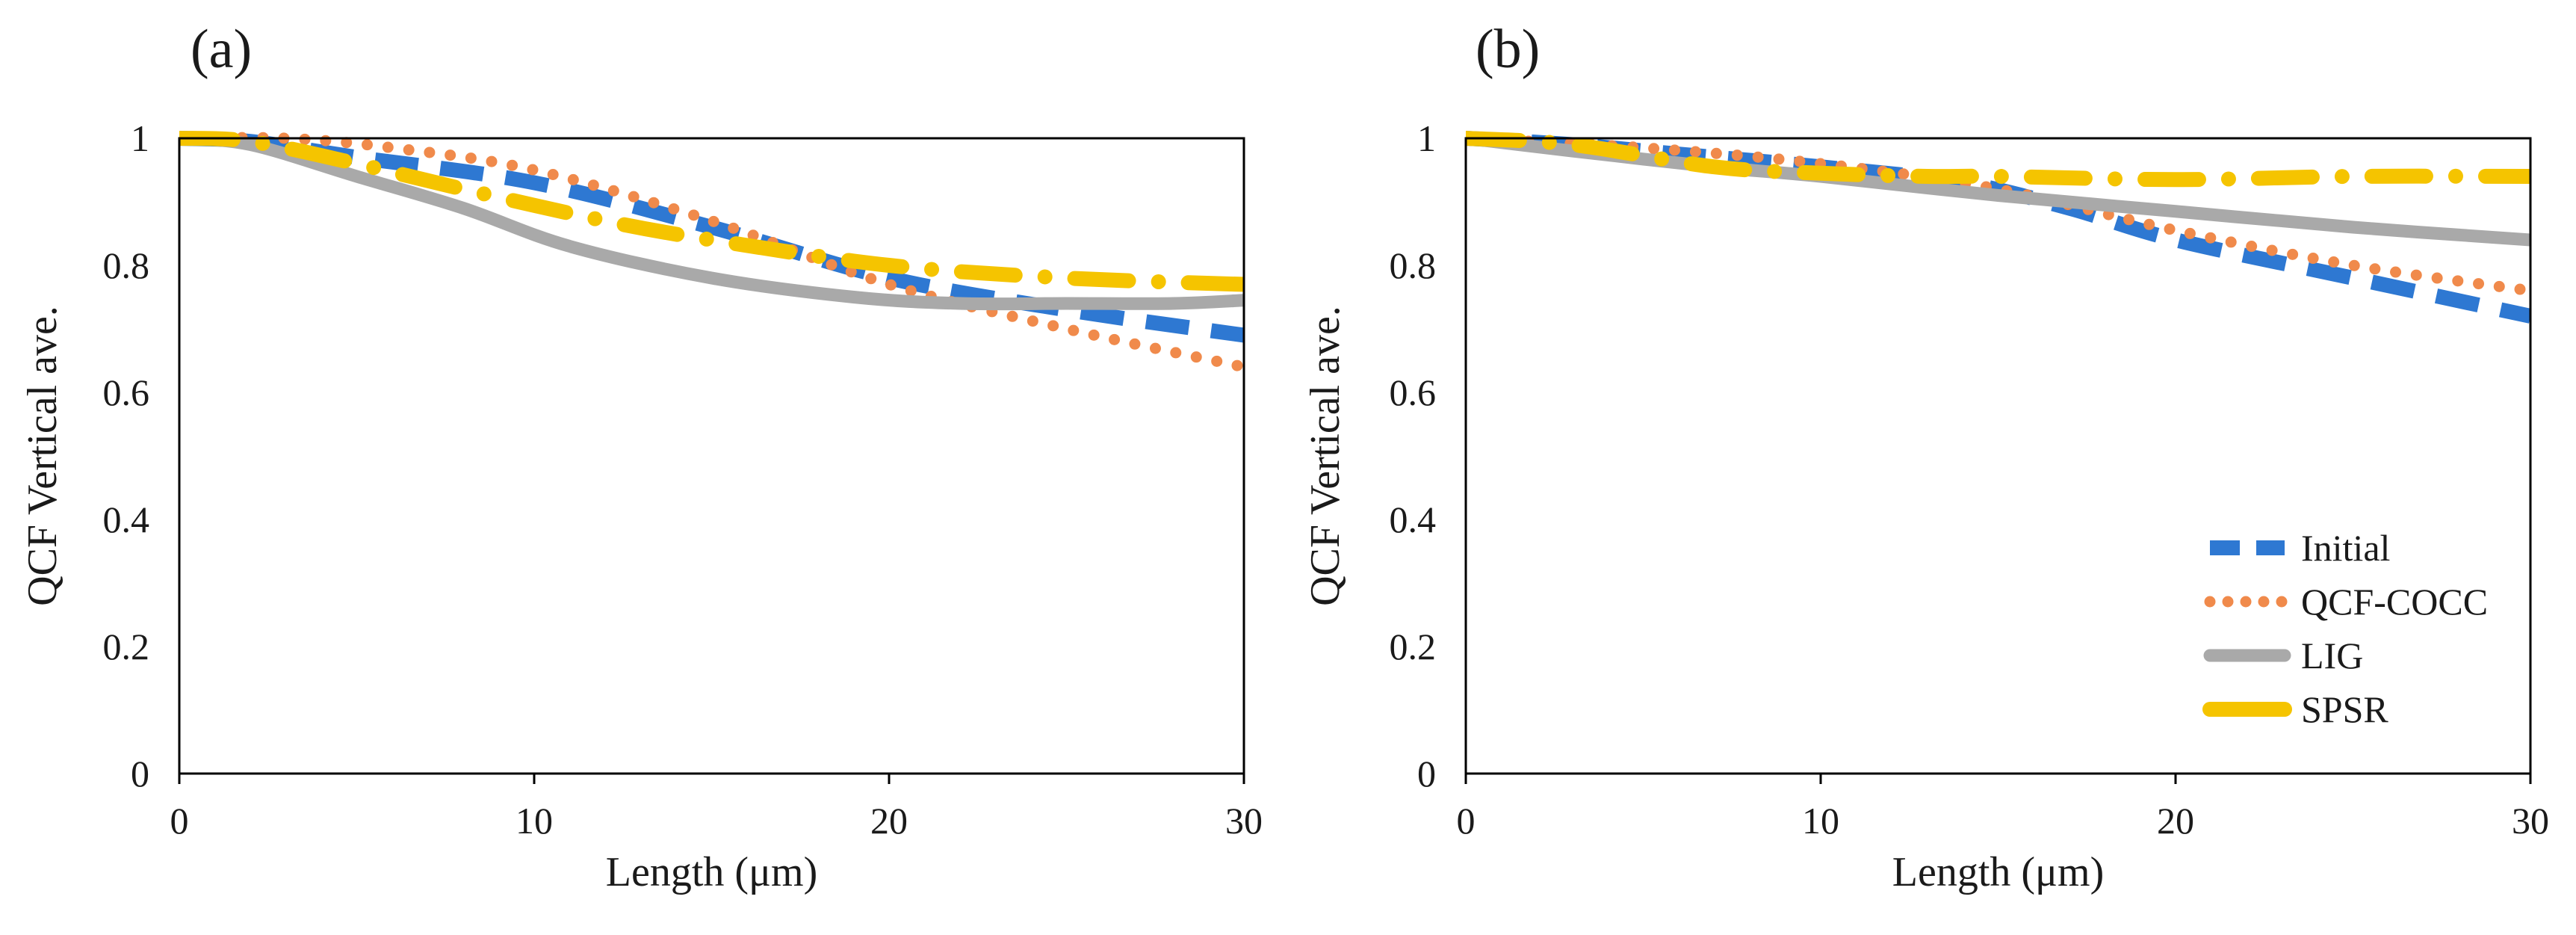 The height and width of the screenshot is (935, 2576). Describe the element at coordinates (2345, 628) in the screenshot. I see `legend: Initial QCF-COCC LIG SPSR` at that location.